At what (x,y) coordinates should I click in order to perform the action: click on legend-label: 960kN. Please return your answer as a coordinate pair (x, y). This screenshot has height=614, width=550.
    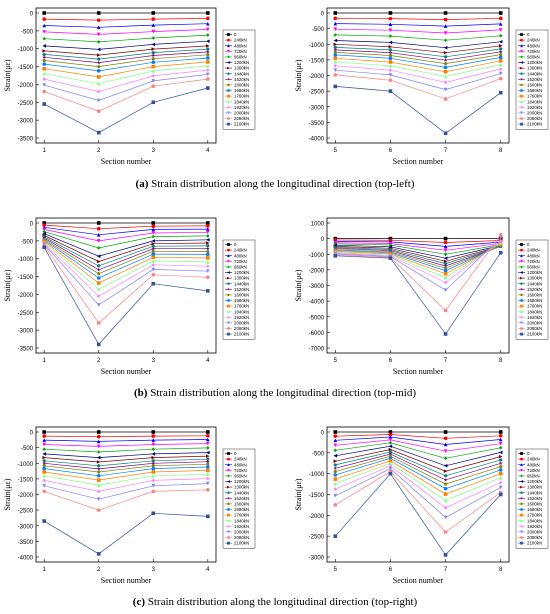
    Looking at the image, I should click on (240, 476).